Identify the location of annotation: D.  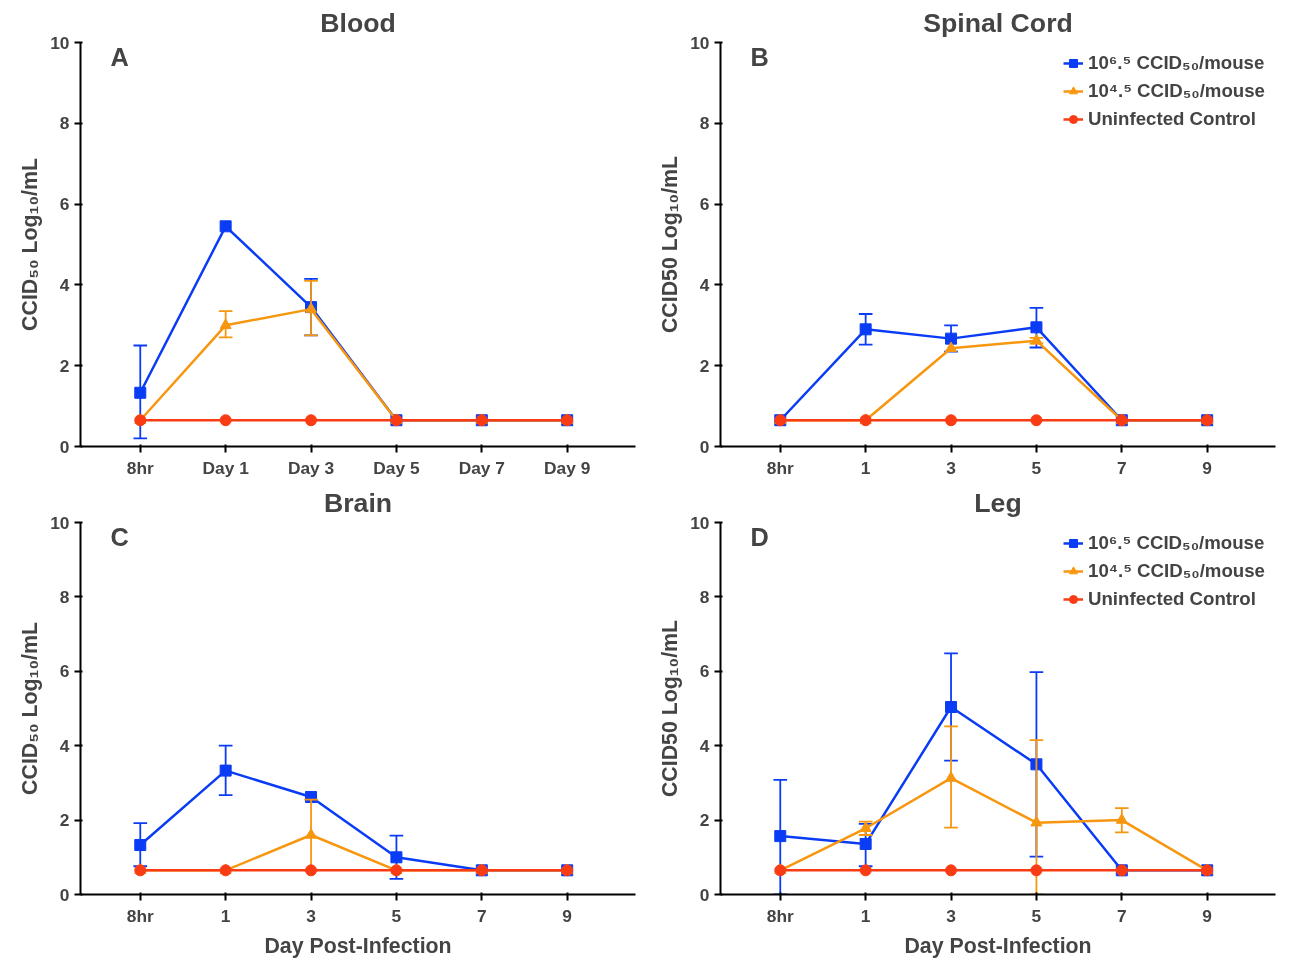
(759, 536).